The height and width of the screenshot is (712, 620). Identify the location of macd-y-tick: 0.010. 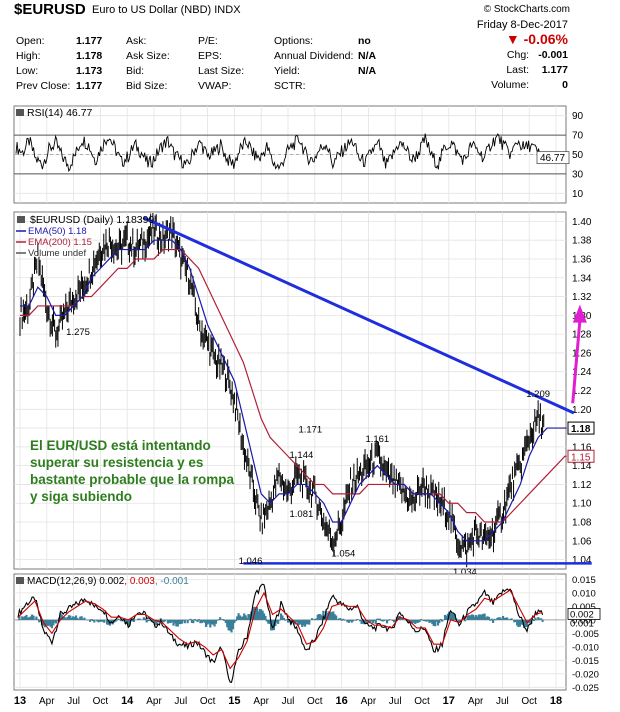
(584, 593).